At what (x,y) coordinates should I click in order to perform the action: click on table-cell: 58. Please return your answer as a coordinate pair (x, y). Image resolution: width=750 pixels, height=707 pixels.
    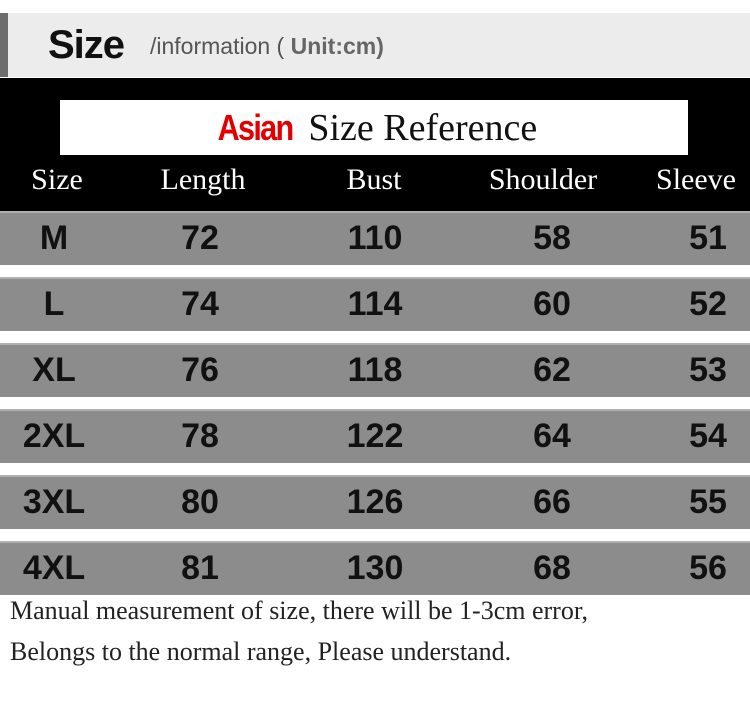
    Looking at the image, I should click on (552, 238).